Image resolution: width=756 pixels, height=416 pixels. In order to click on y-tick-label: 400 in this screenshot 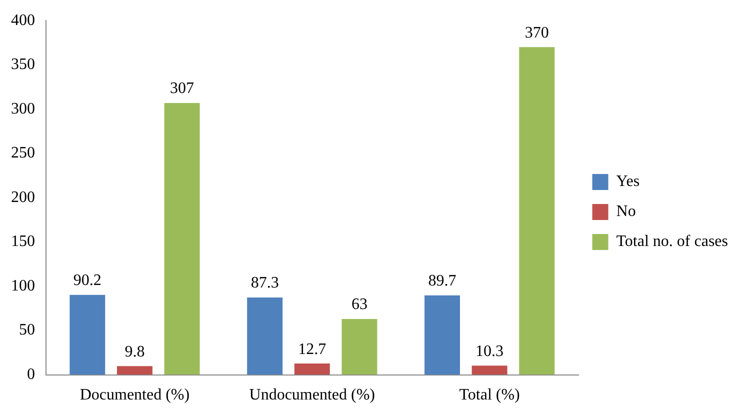, I will do `click(23, 20)`.